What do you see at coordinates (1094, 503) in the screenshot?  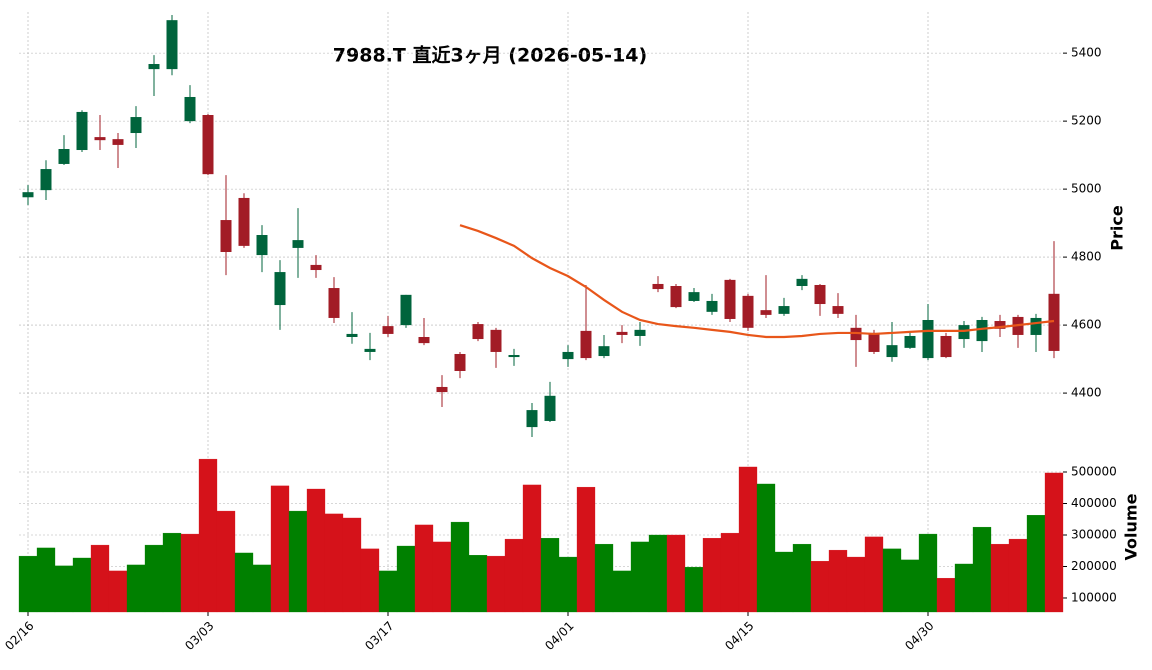 I see `y-tick-label: 400000` at bounding box center [1094, 503].